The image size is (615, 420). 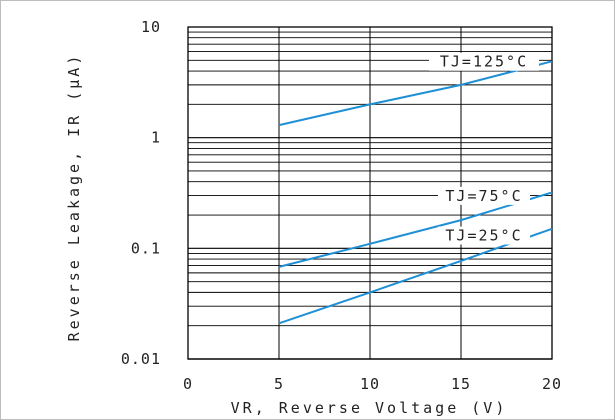 I want to click on y-tick-label: 0.01, so click(x=141, y=359).